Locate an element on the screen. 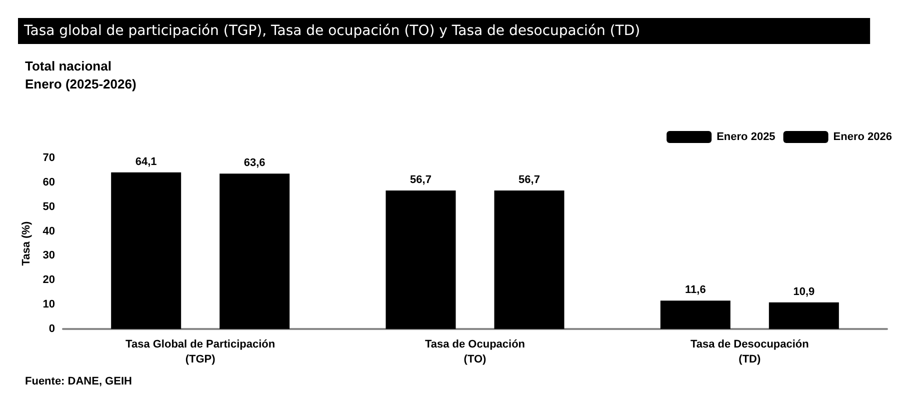 Image resolution: width=915 pixels, height=412 pixels. y-tick-label: 10 is located at coordinates (48, 304).